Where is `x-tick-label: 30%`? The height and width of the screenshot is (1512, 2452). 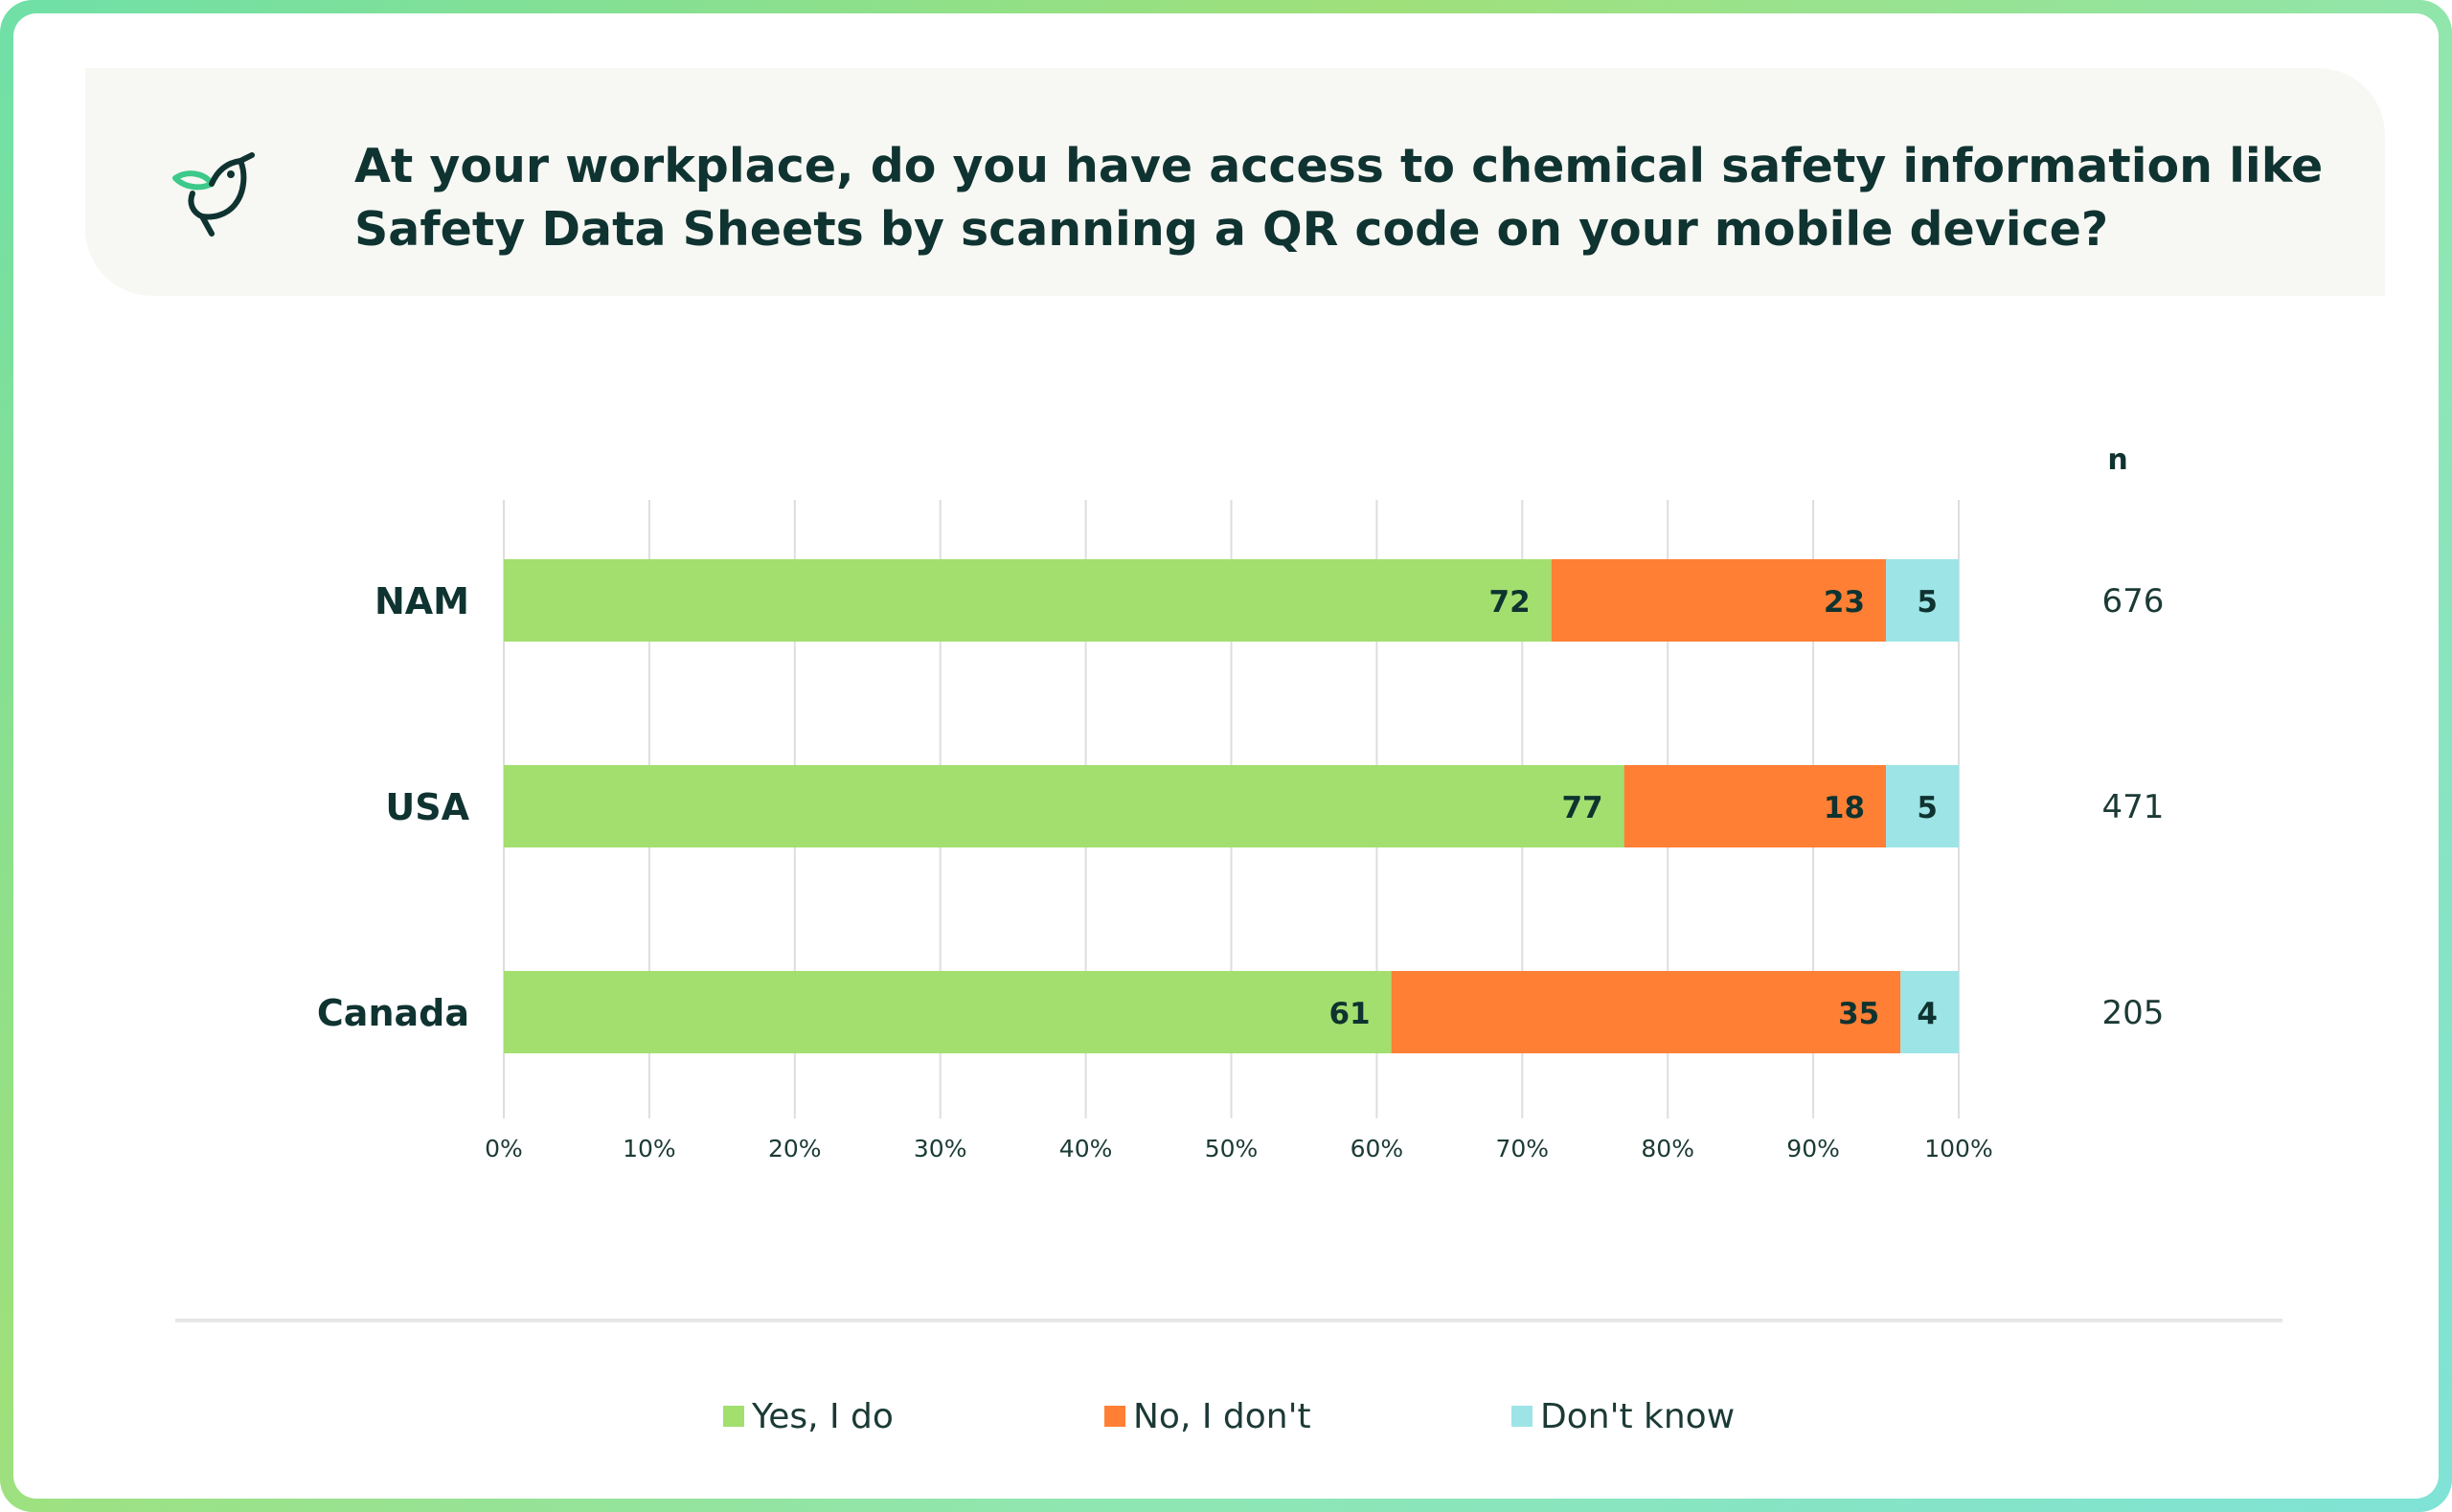
x-tick-label: 30% is located at coordinates (940, 1148).